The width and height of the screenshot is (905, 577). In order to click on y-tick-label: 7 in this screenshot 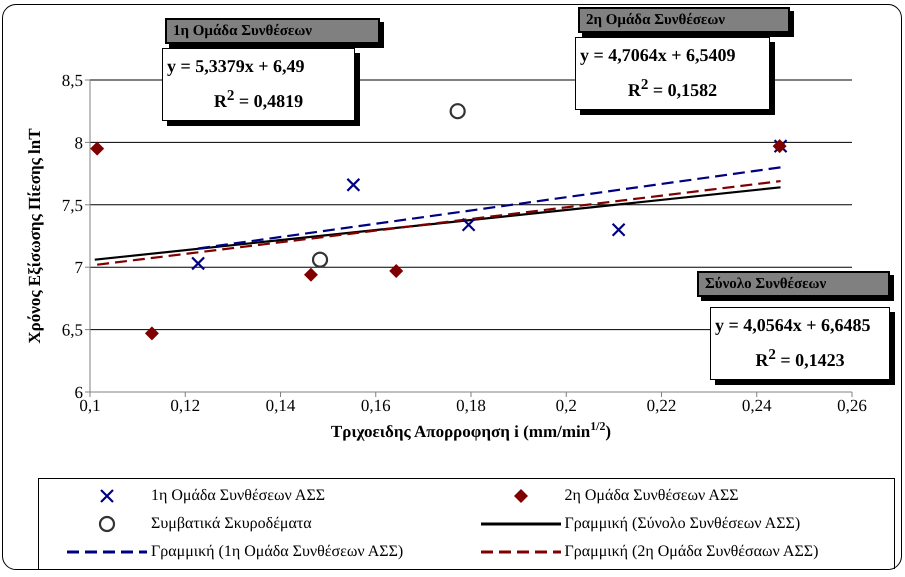, I will do `click(79, 268)`.